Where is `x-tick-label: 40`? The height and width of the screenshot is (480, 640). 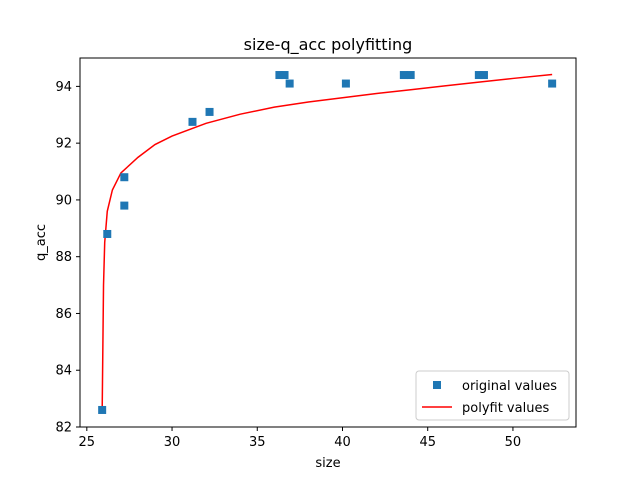 x-tick-label: 40 is located at coordinates (342, 442).